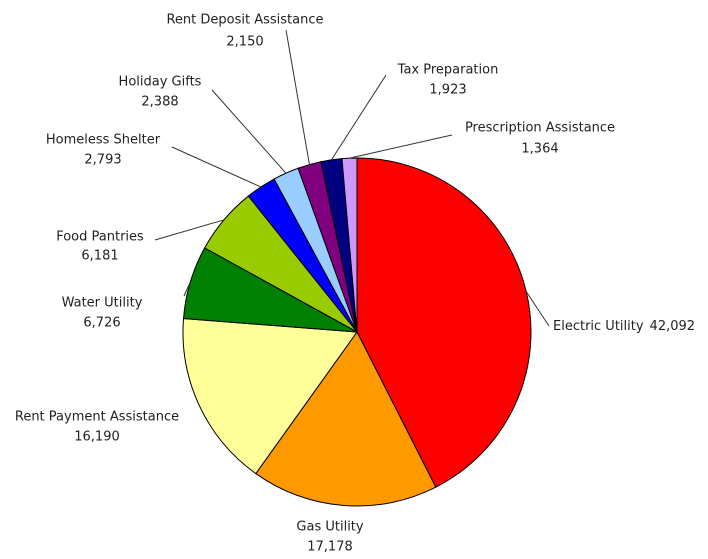  I want to click on category-label: Rent Payment Assistance, so click(97, 417).